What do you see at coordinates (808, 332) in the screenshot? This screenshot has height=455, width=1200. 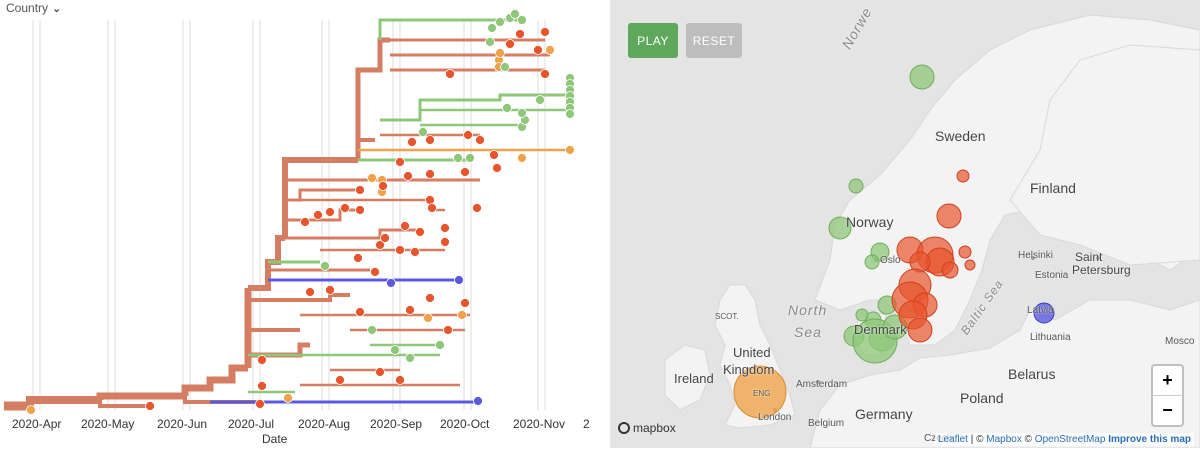 I see `map-label: Sea` at bounding box center [808, 332].